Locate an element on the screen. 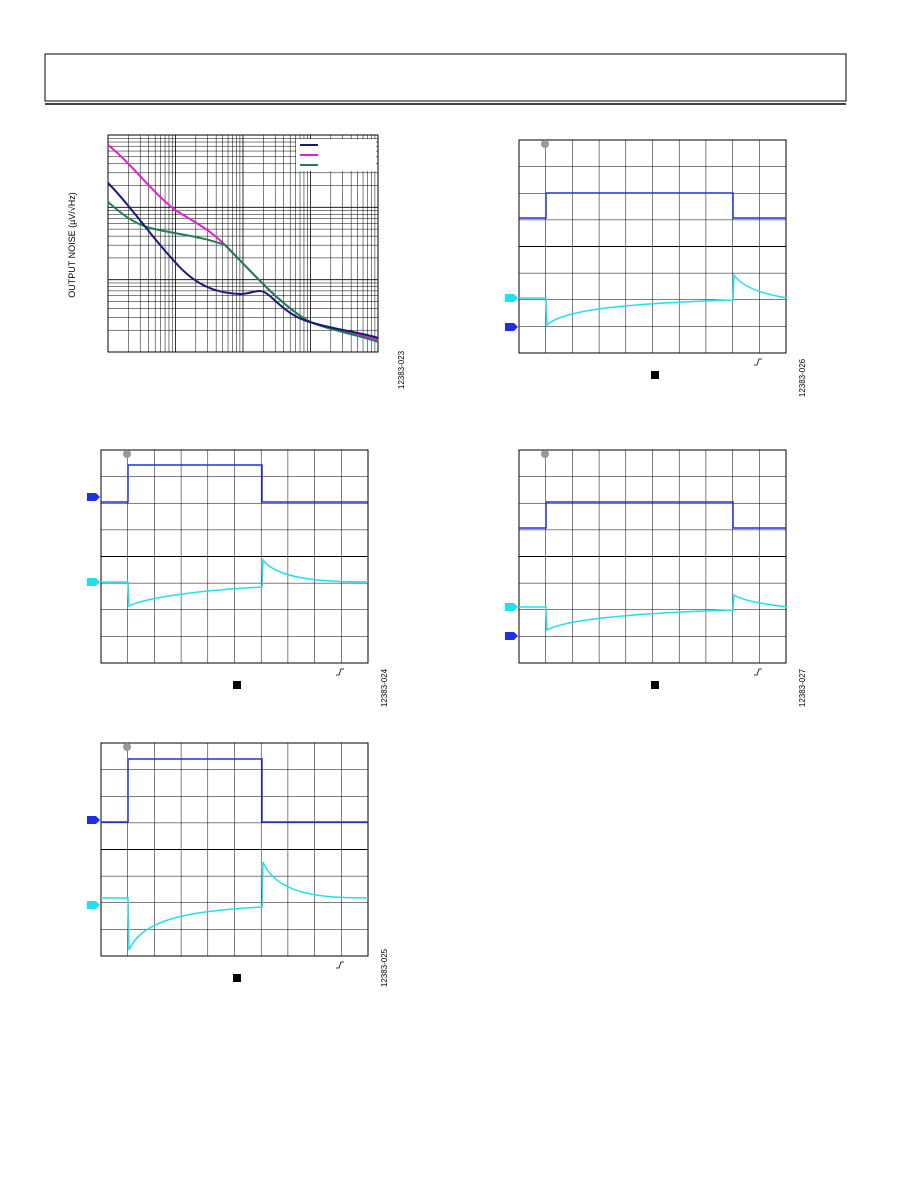  figure-id: 12383-024 is located at coordinates (384, 687).